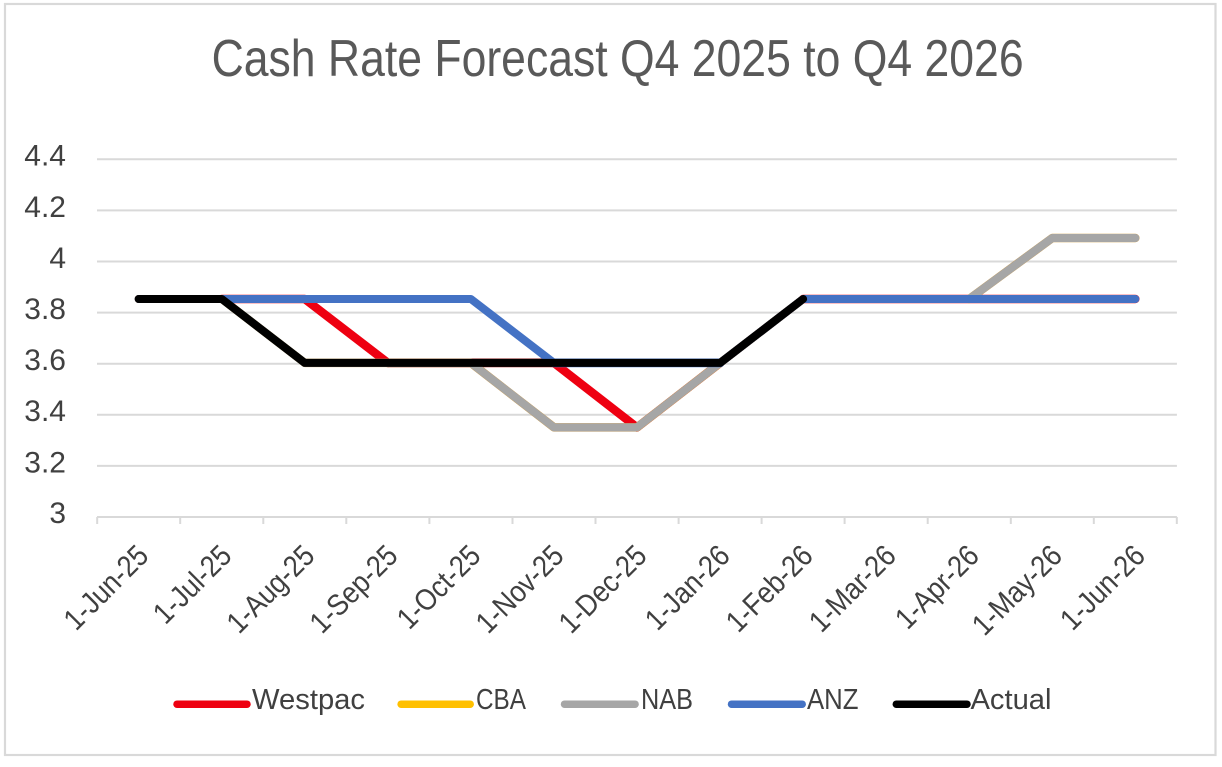 This screenshot has height=767, width=1222. What do you see at coordinates (57, 258) in the screenshot?
I see `svg-text: 4` at bounding box center [57, 258].